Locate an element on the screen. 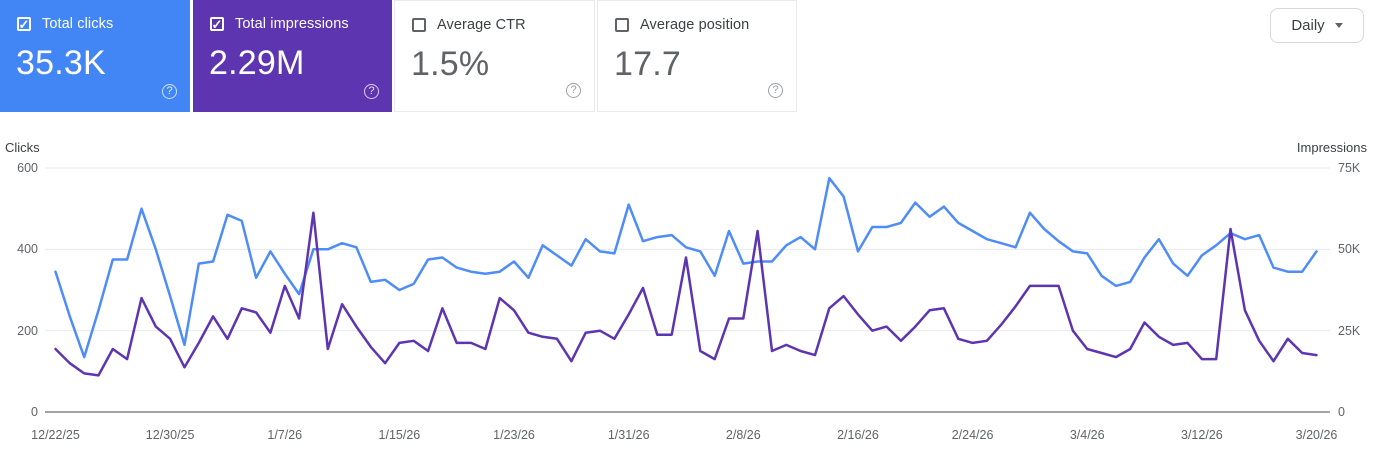 This screenshot has width=1373, height=457. x-axis-tick: 1/23/26 is located at coordinates (514, 435).